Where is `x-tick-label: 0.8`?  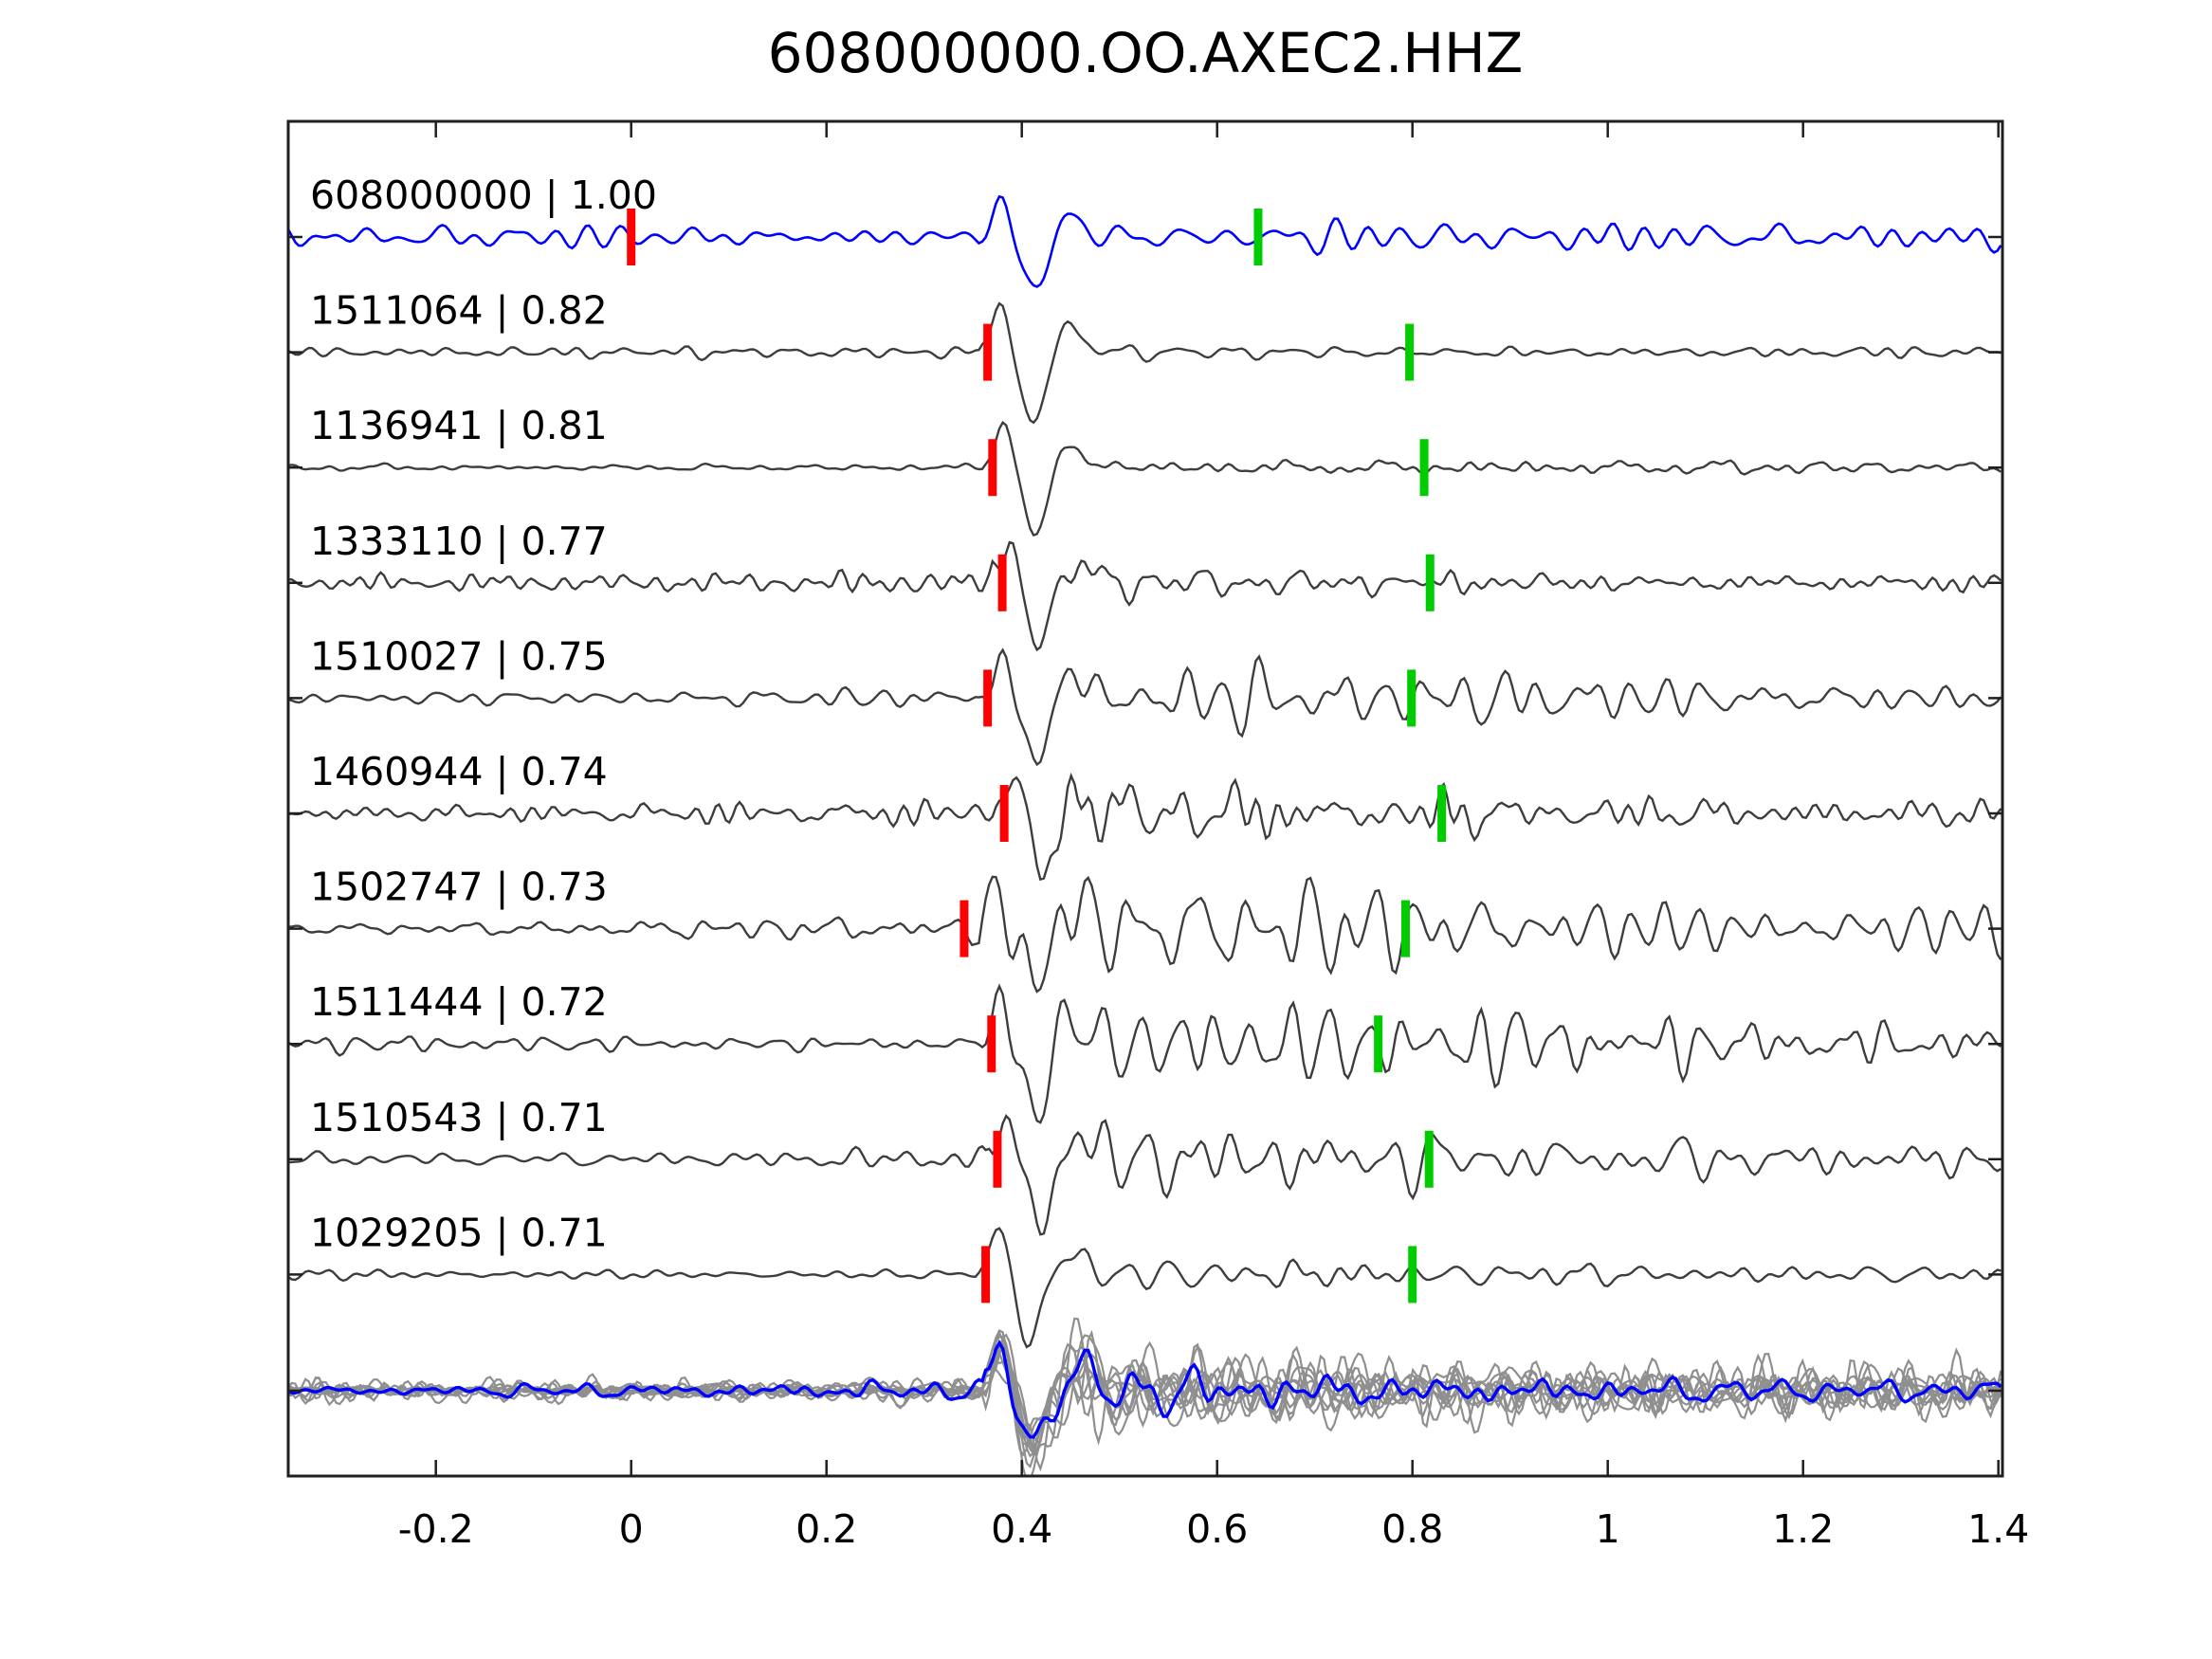 x-tick-label: 0.8 is located at coordinates (1412, 1529).